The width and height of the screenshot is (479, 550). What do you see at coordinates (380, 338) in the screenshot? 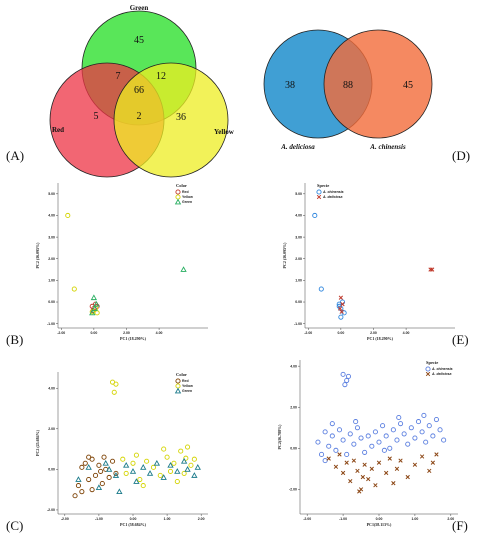
I see `x-axis-label-e: PC1 (18.290%)` at bounding box center [380, 338].